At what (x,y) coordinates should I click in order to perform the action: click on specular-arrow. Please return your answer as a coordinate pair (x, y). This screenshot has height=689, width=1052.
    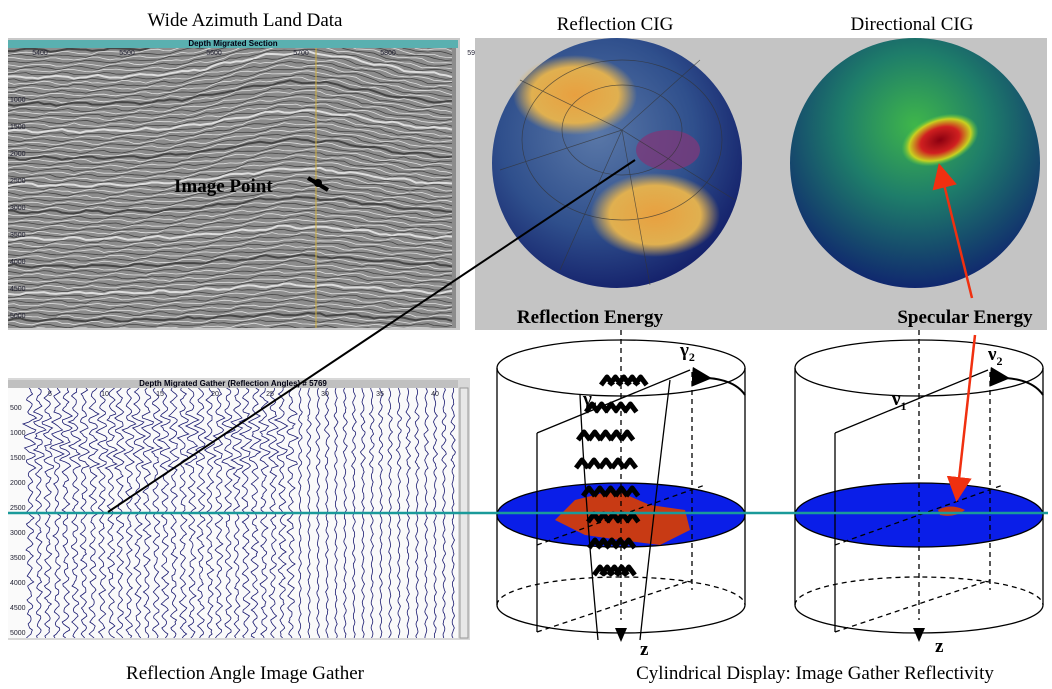
    Looking at the image, I should click on (953, 231).